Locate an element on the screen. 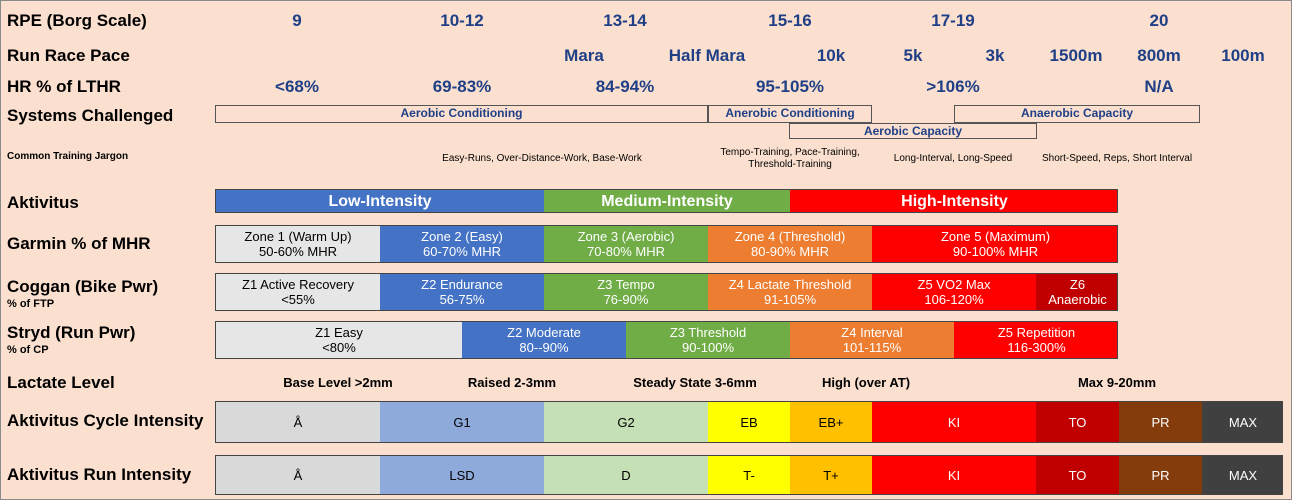 The image size is (1292, 500). stryd-zone: Z2 Moderate 80--90% is located at coordinates (544, 340).